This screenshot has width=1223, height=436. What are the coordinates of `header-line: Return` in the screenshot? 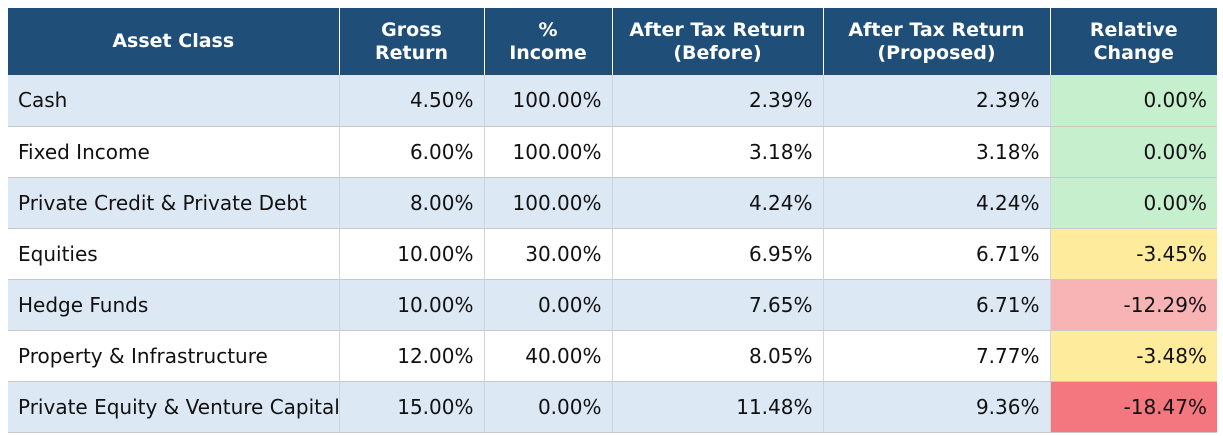 It's located at (411, 52).